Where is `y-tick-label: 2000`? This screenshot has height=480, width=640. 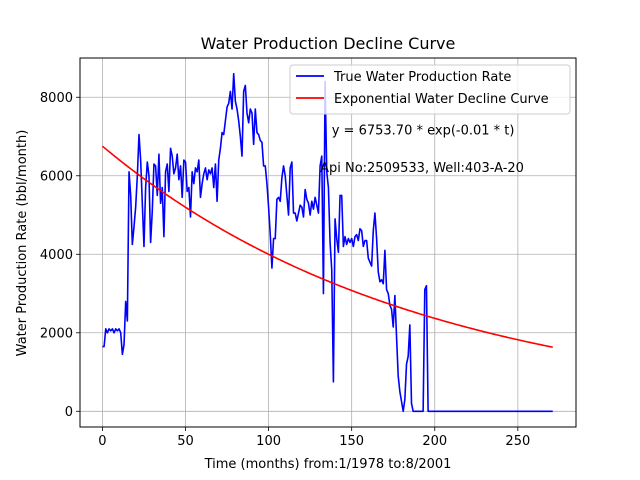
y-tick-label: 2000 is located at coordinates (56, 333).